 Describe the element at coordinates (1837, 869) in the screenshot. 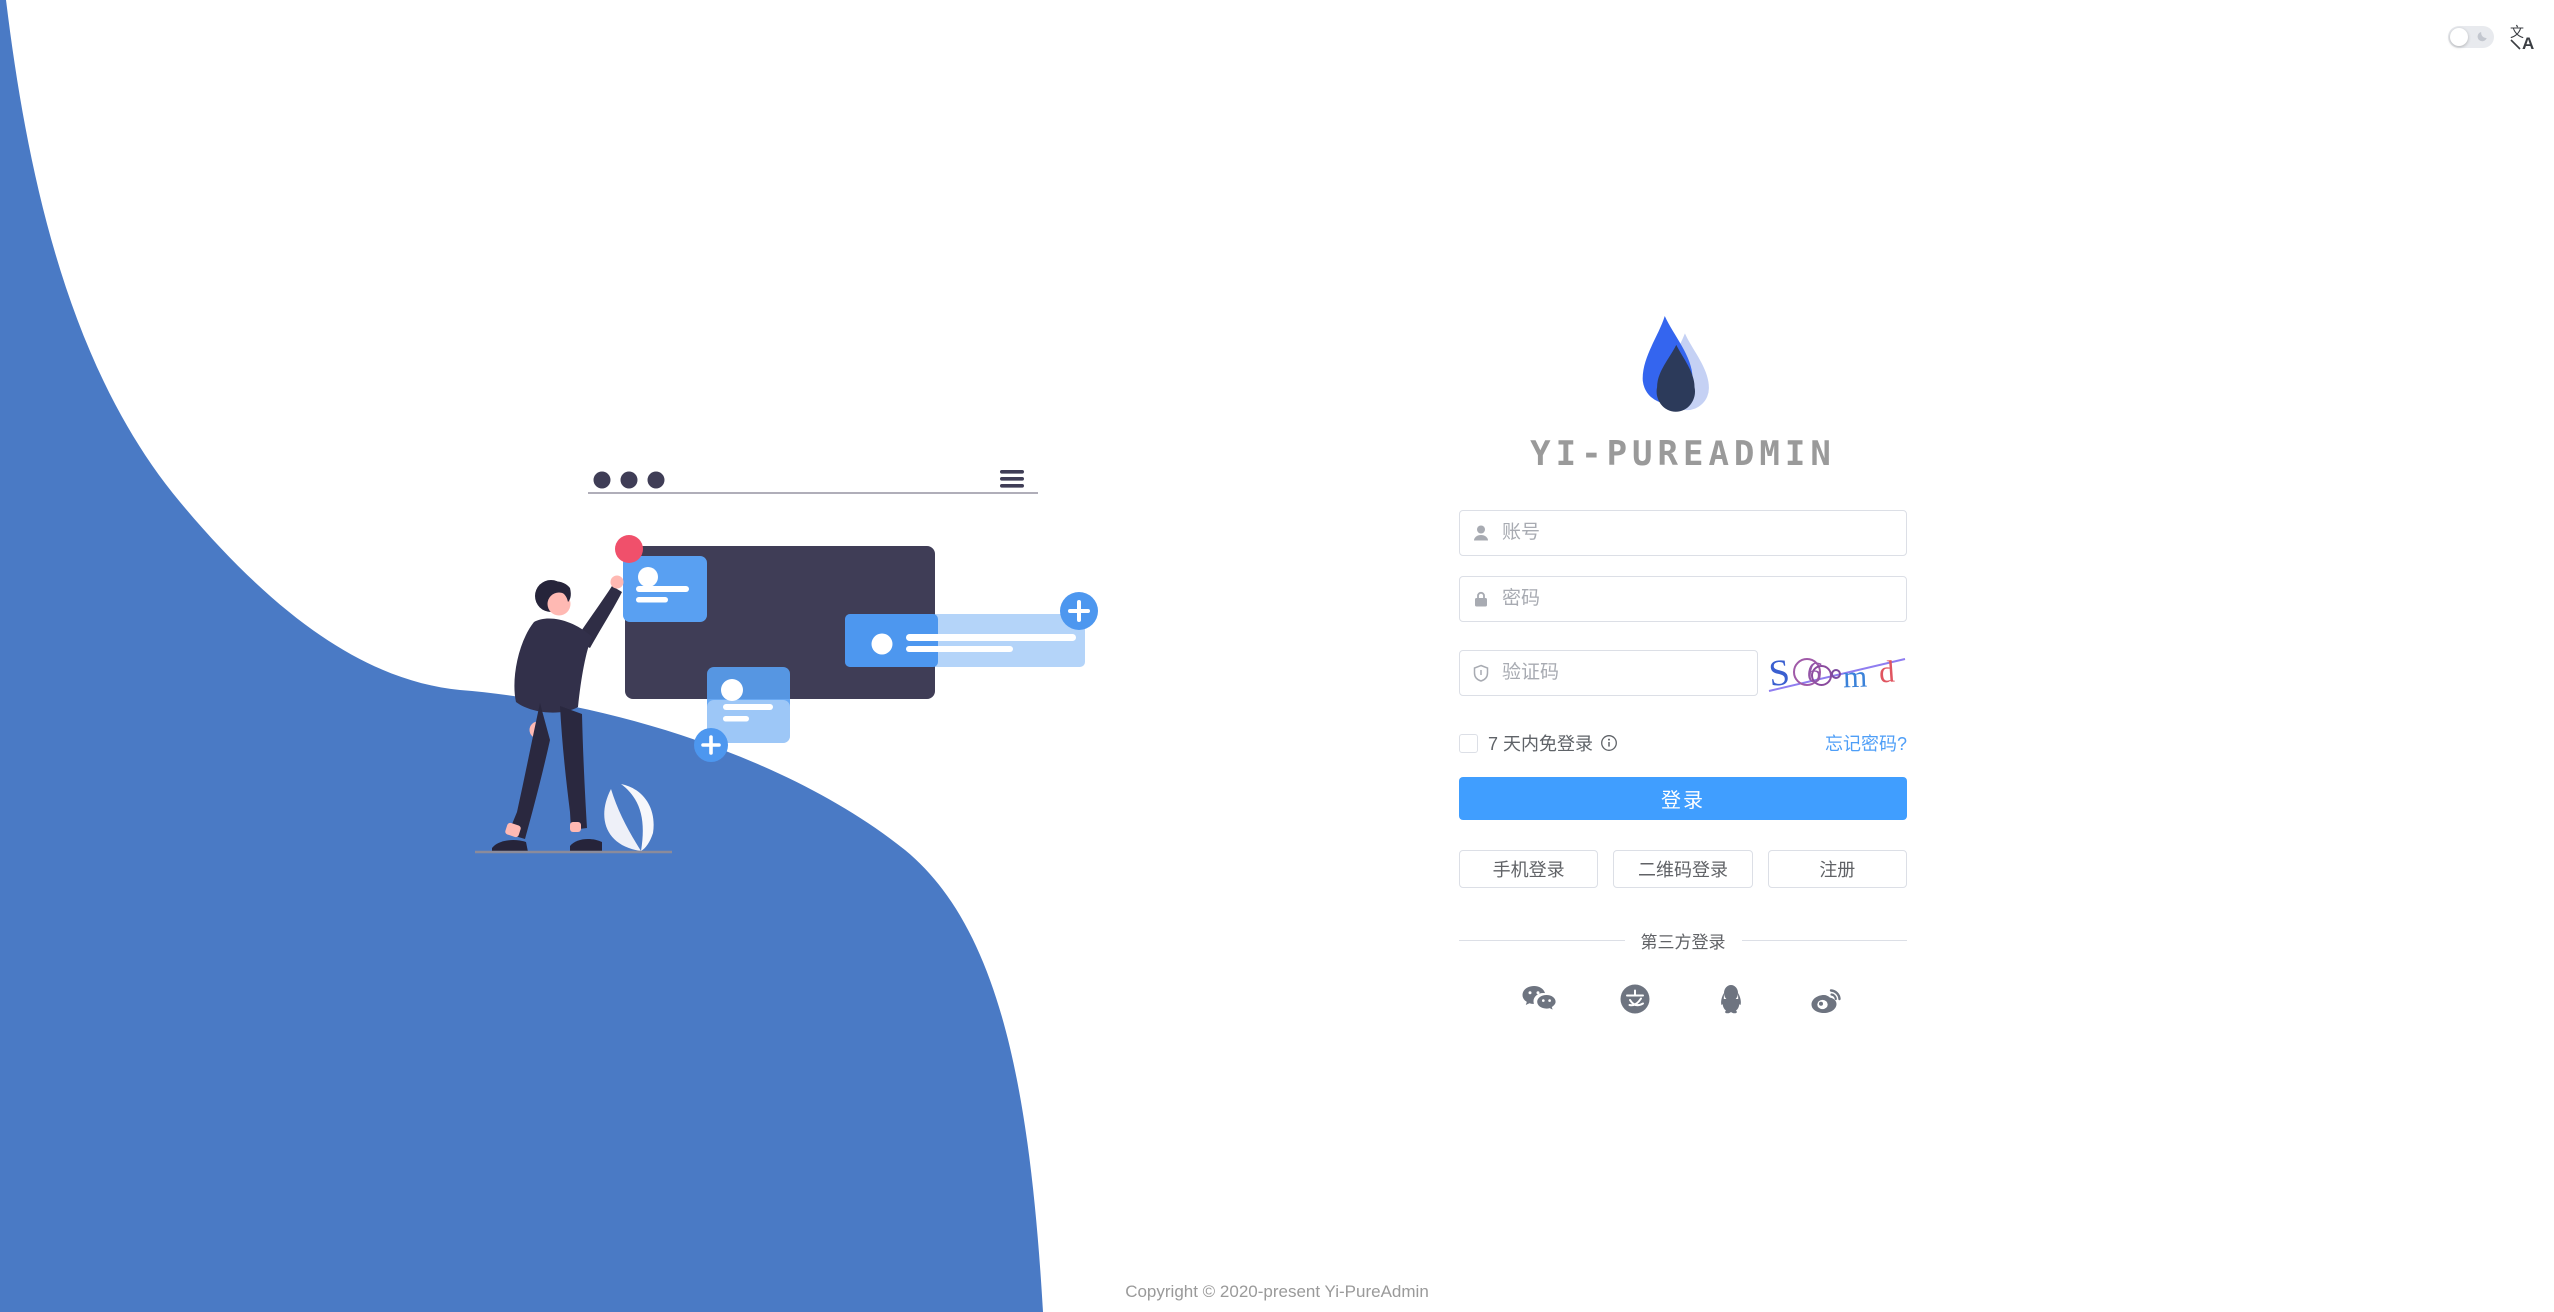

I see `register-button: 注册` at that location.